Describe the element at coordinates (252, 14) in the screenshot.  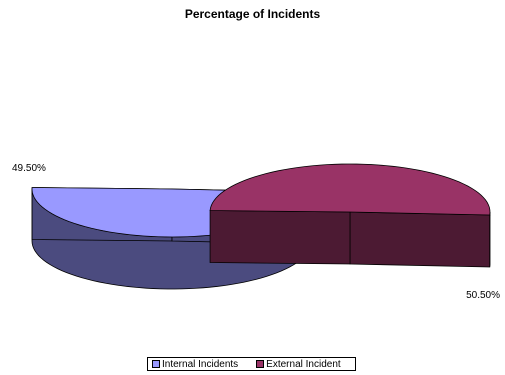
I see `chart-title: Percentage of Incidents` at that location.